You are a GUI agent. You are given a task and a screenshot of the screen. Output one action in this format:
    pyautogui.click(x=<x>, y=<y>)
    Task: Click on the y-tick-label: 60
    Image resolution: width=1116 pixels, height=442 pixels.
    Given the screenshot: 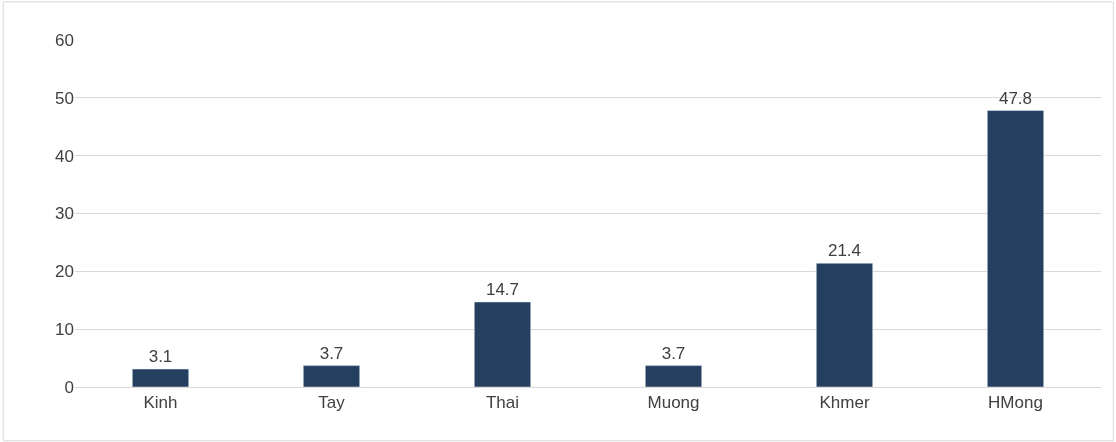 What is the action you would take?
    pyautogui.click(x=64, y=40)
    